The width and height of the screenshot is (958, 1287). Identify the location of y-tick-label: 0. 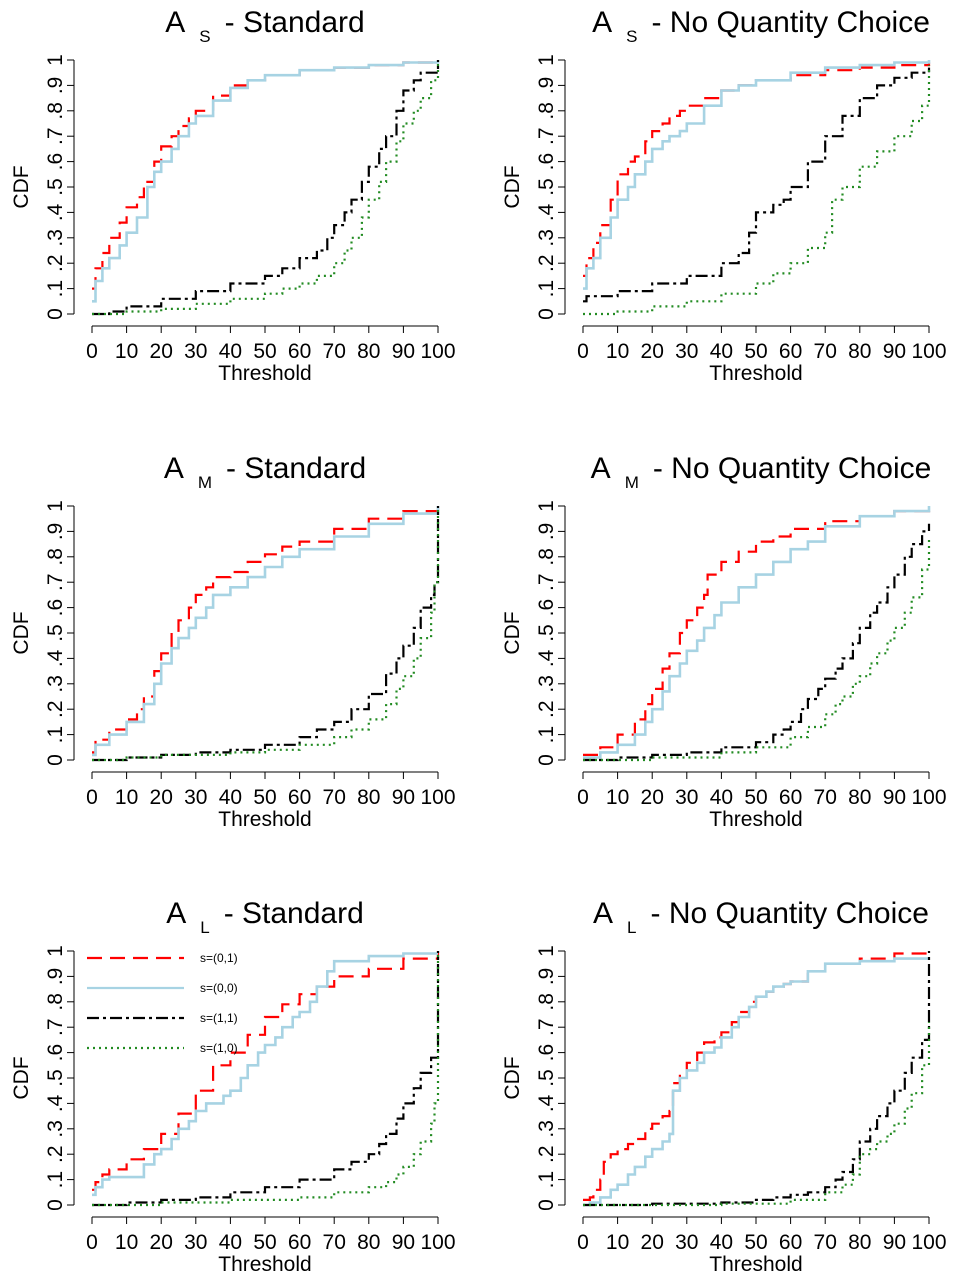
(546, 1205).